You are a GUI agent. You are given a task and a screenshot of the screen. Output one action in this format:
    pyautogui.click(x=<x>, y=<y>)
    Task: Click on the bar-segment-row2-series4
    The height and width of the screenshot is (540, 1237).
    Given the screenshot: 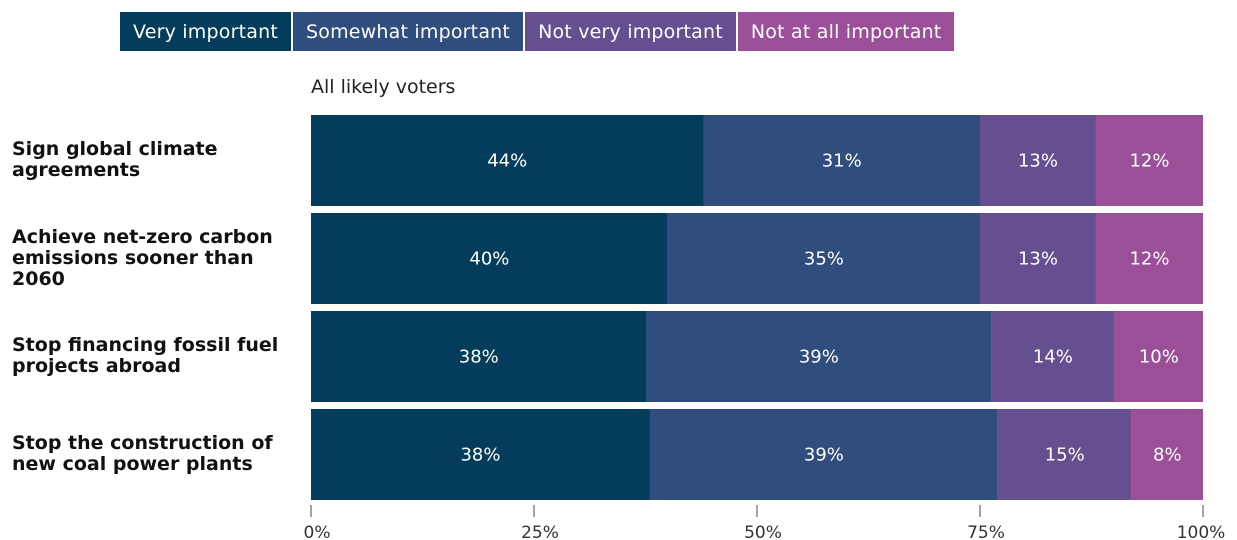 What is the action you would take?
    pyautogui.click(x=1149, y=258)
    